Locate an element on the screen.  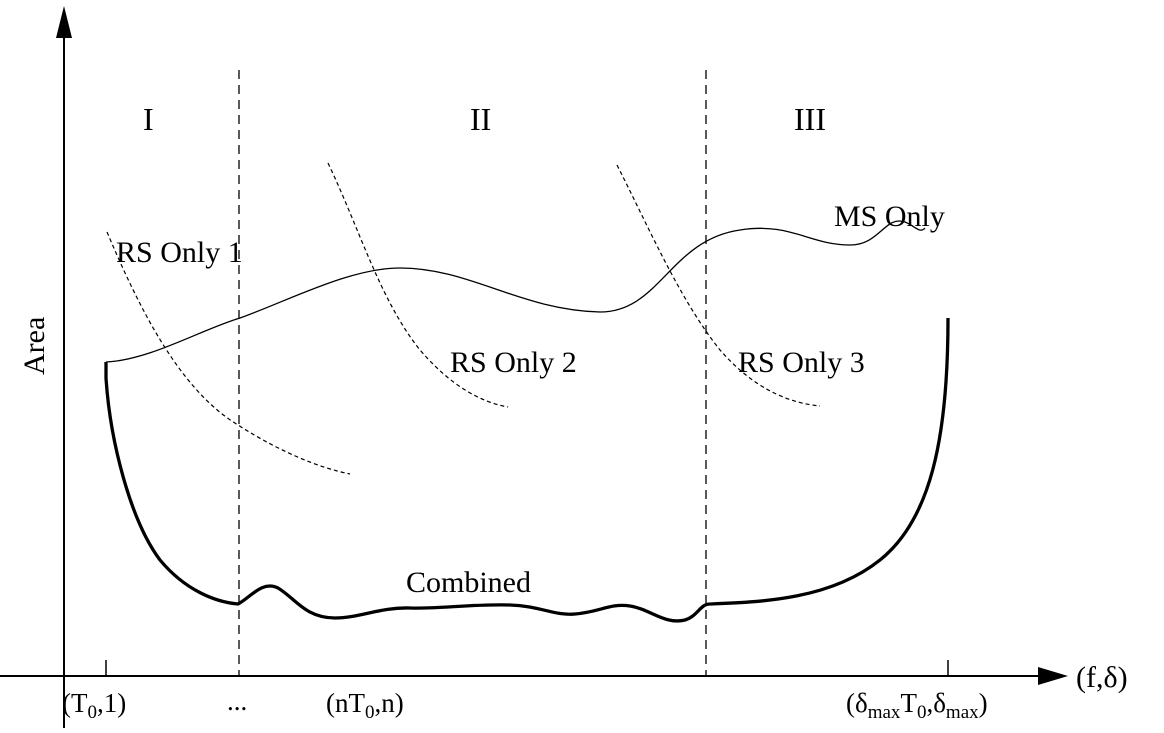
region-labels: I II III is located at coordinates (484, 119).